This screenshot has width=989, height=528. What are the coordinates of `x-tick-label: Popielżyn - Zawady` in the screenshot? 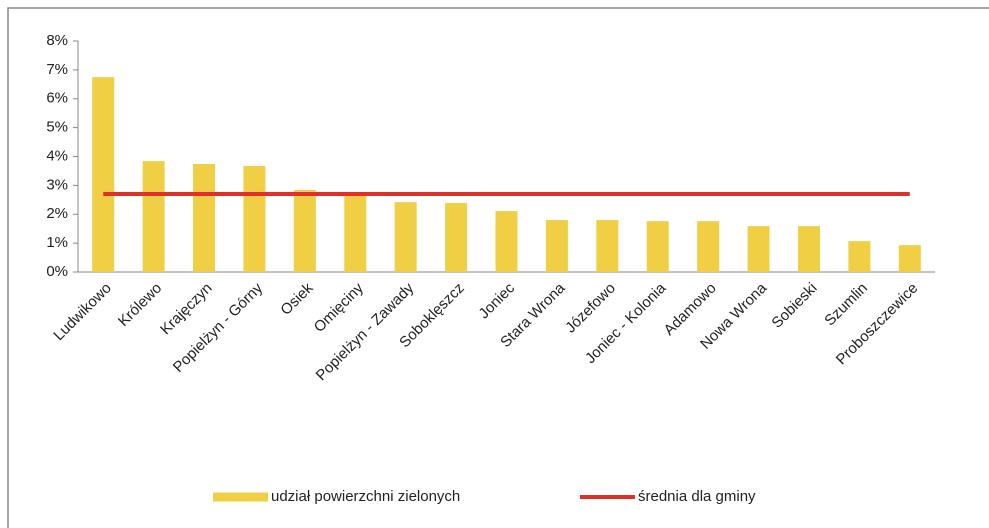 It's located at (365, 331).